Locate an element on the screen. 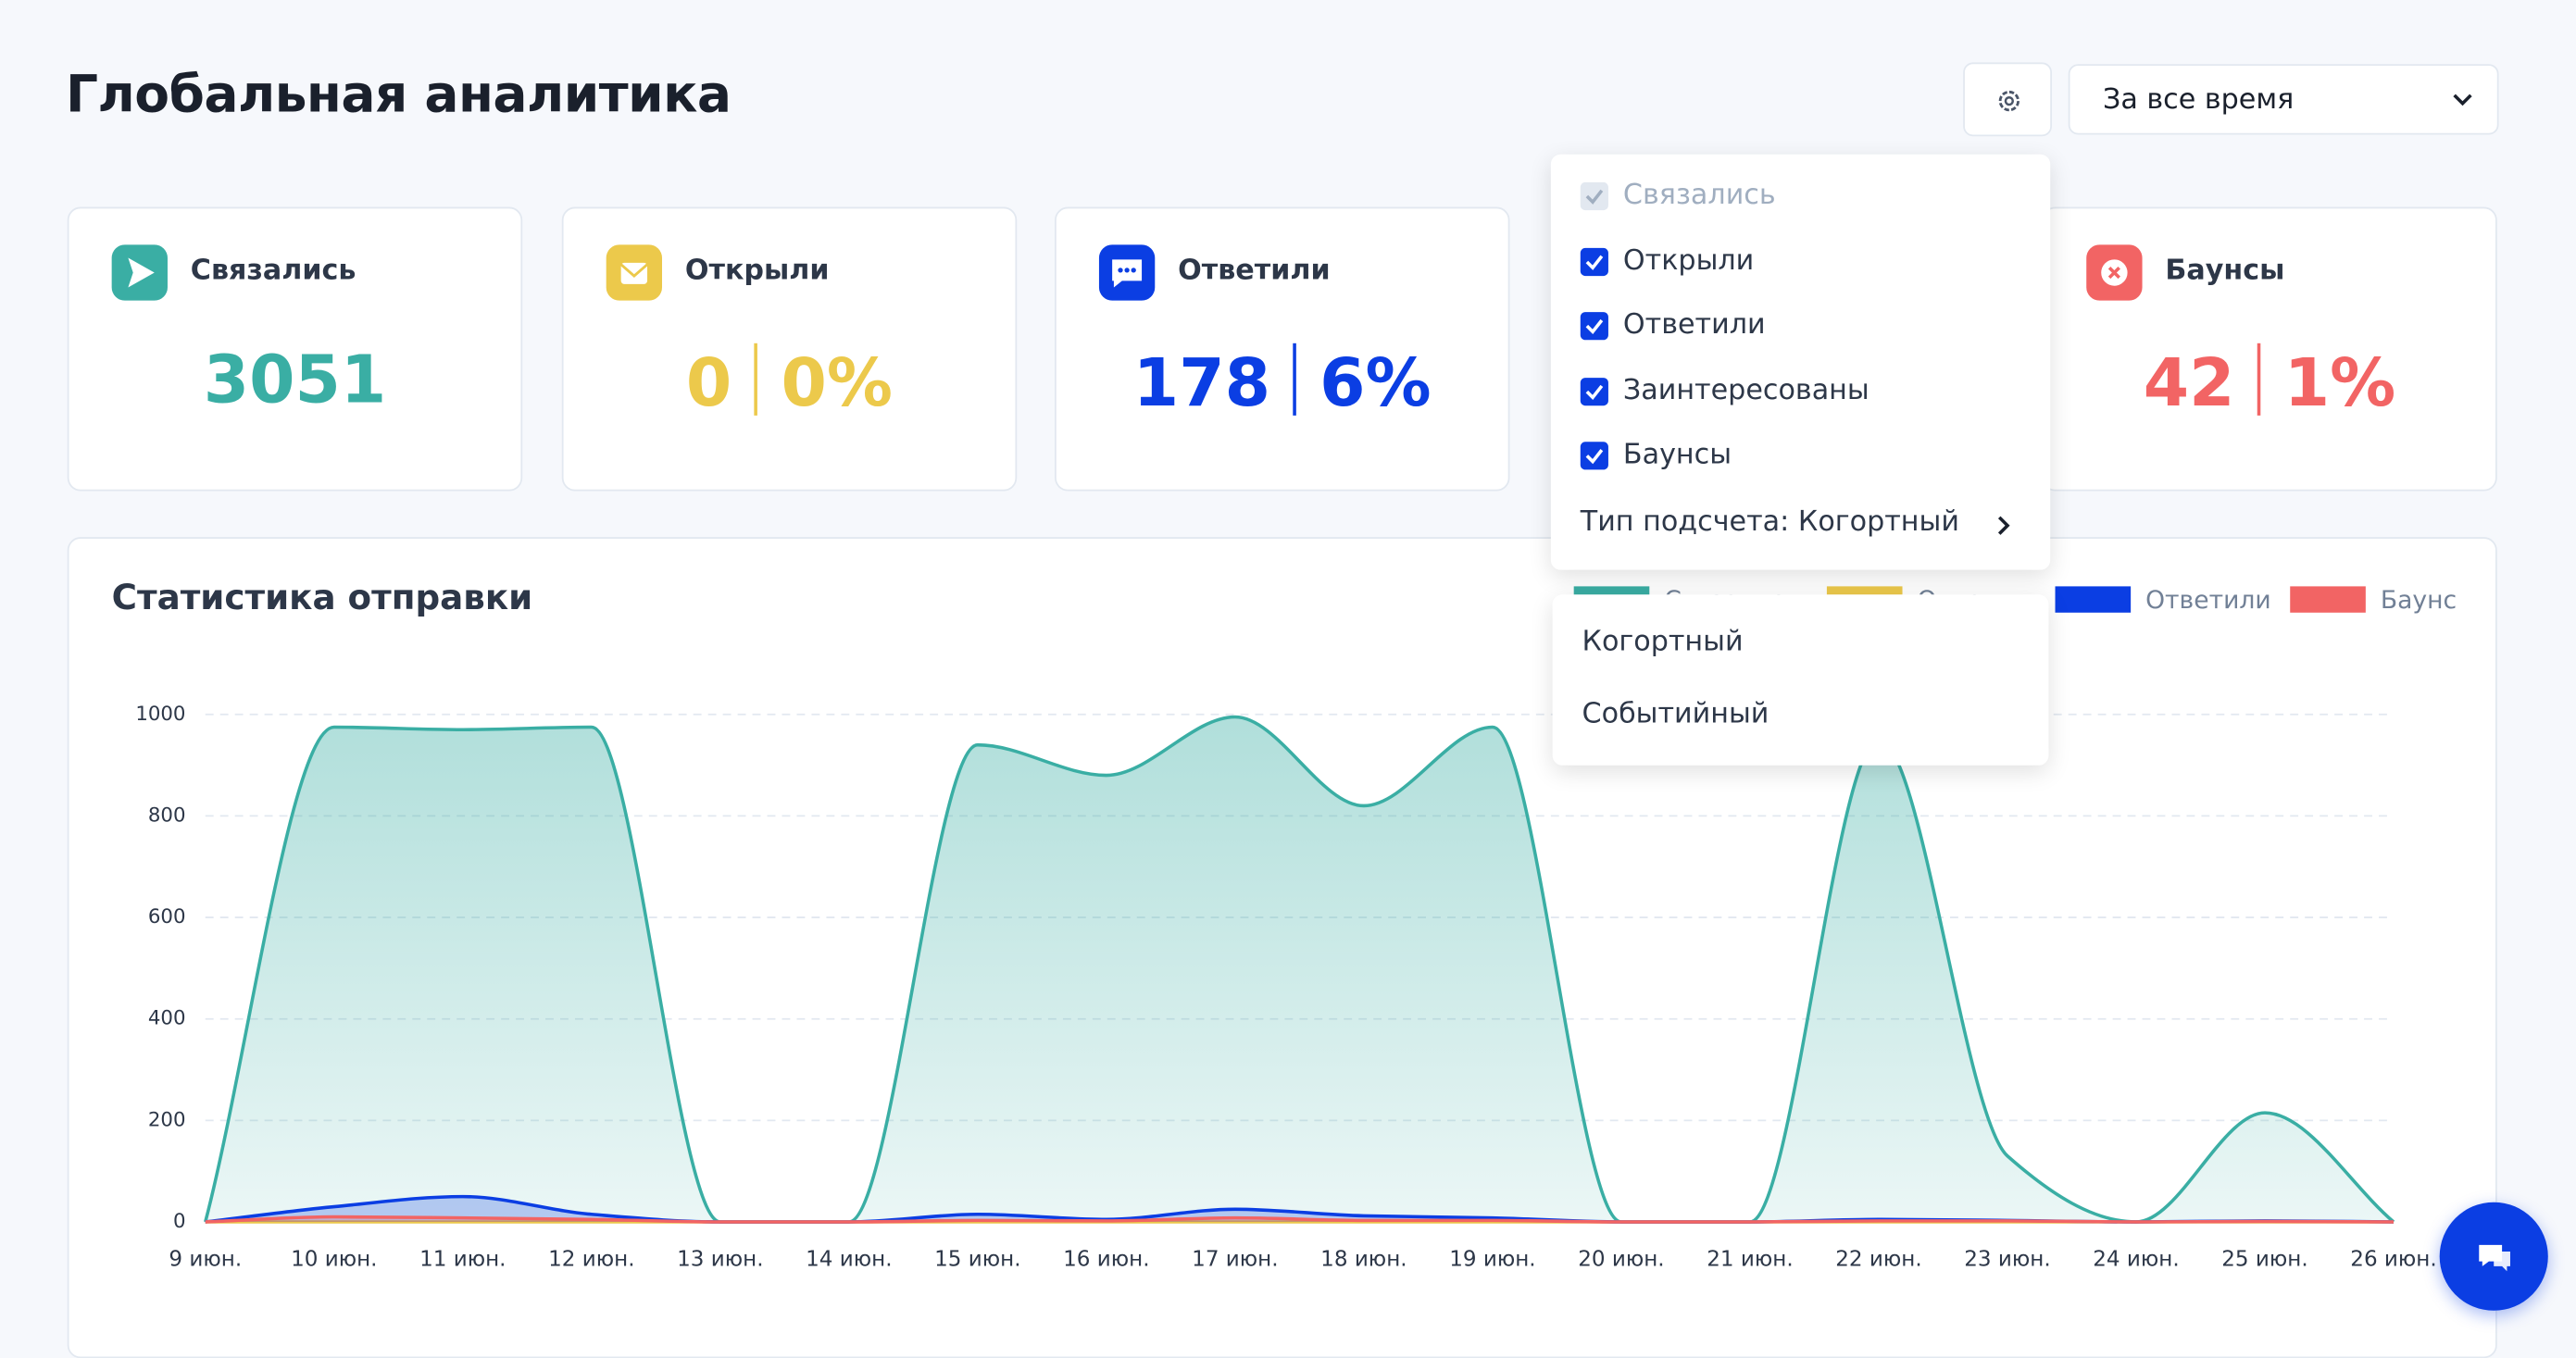 The width and height of the screenshot is (2576, 1358). x-tick-label: 20 июн. is located at coordinates (1621, 1259).